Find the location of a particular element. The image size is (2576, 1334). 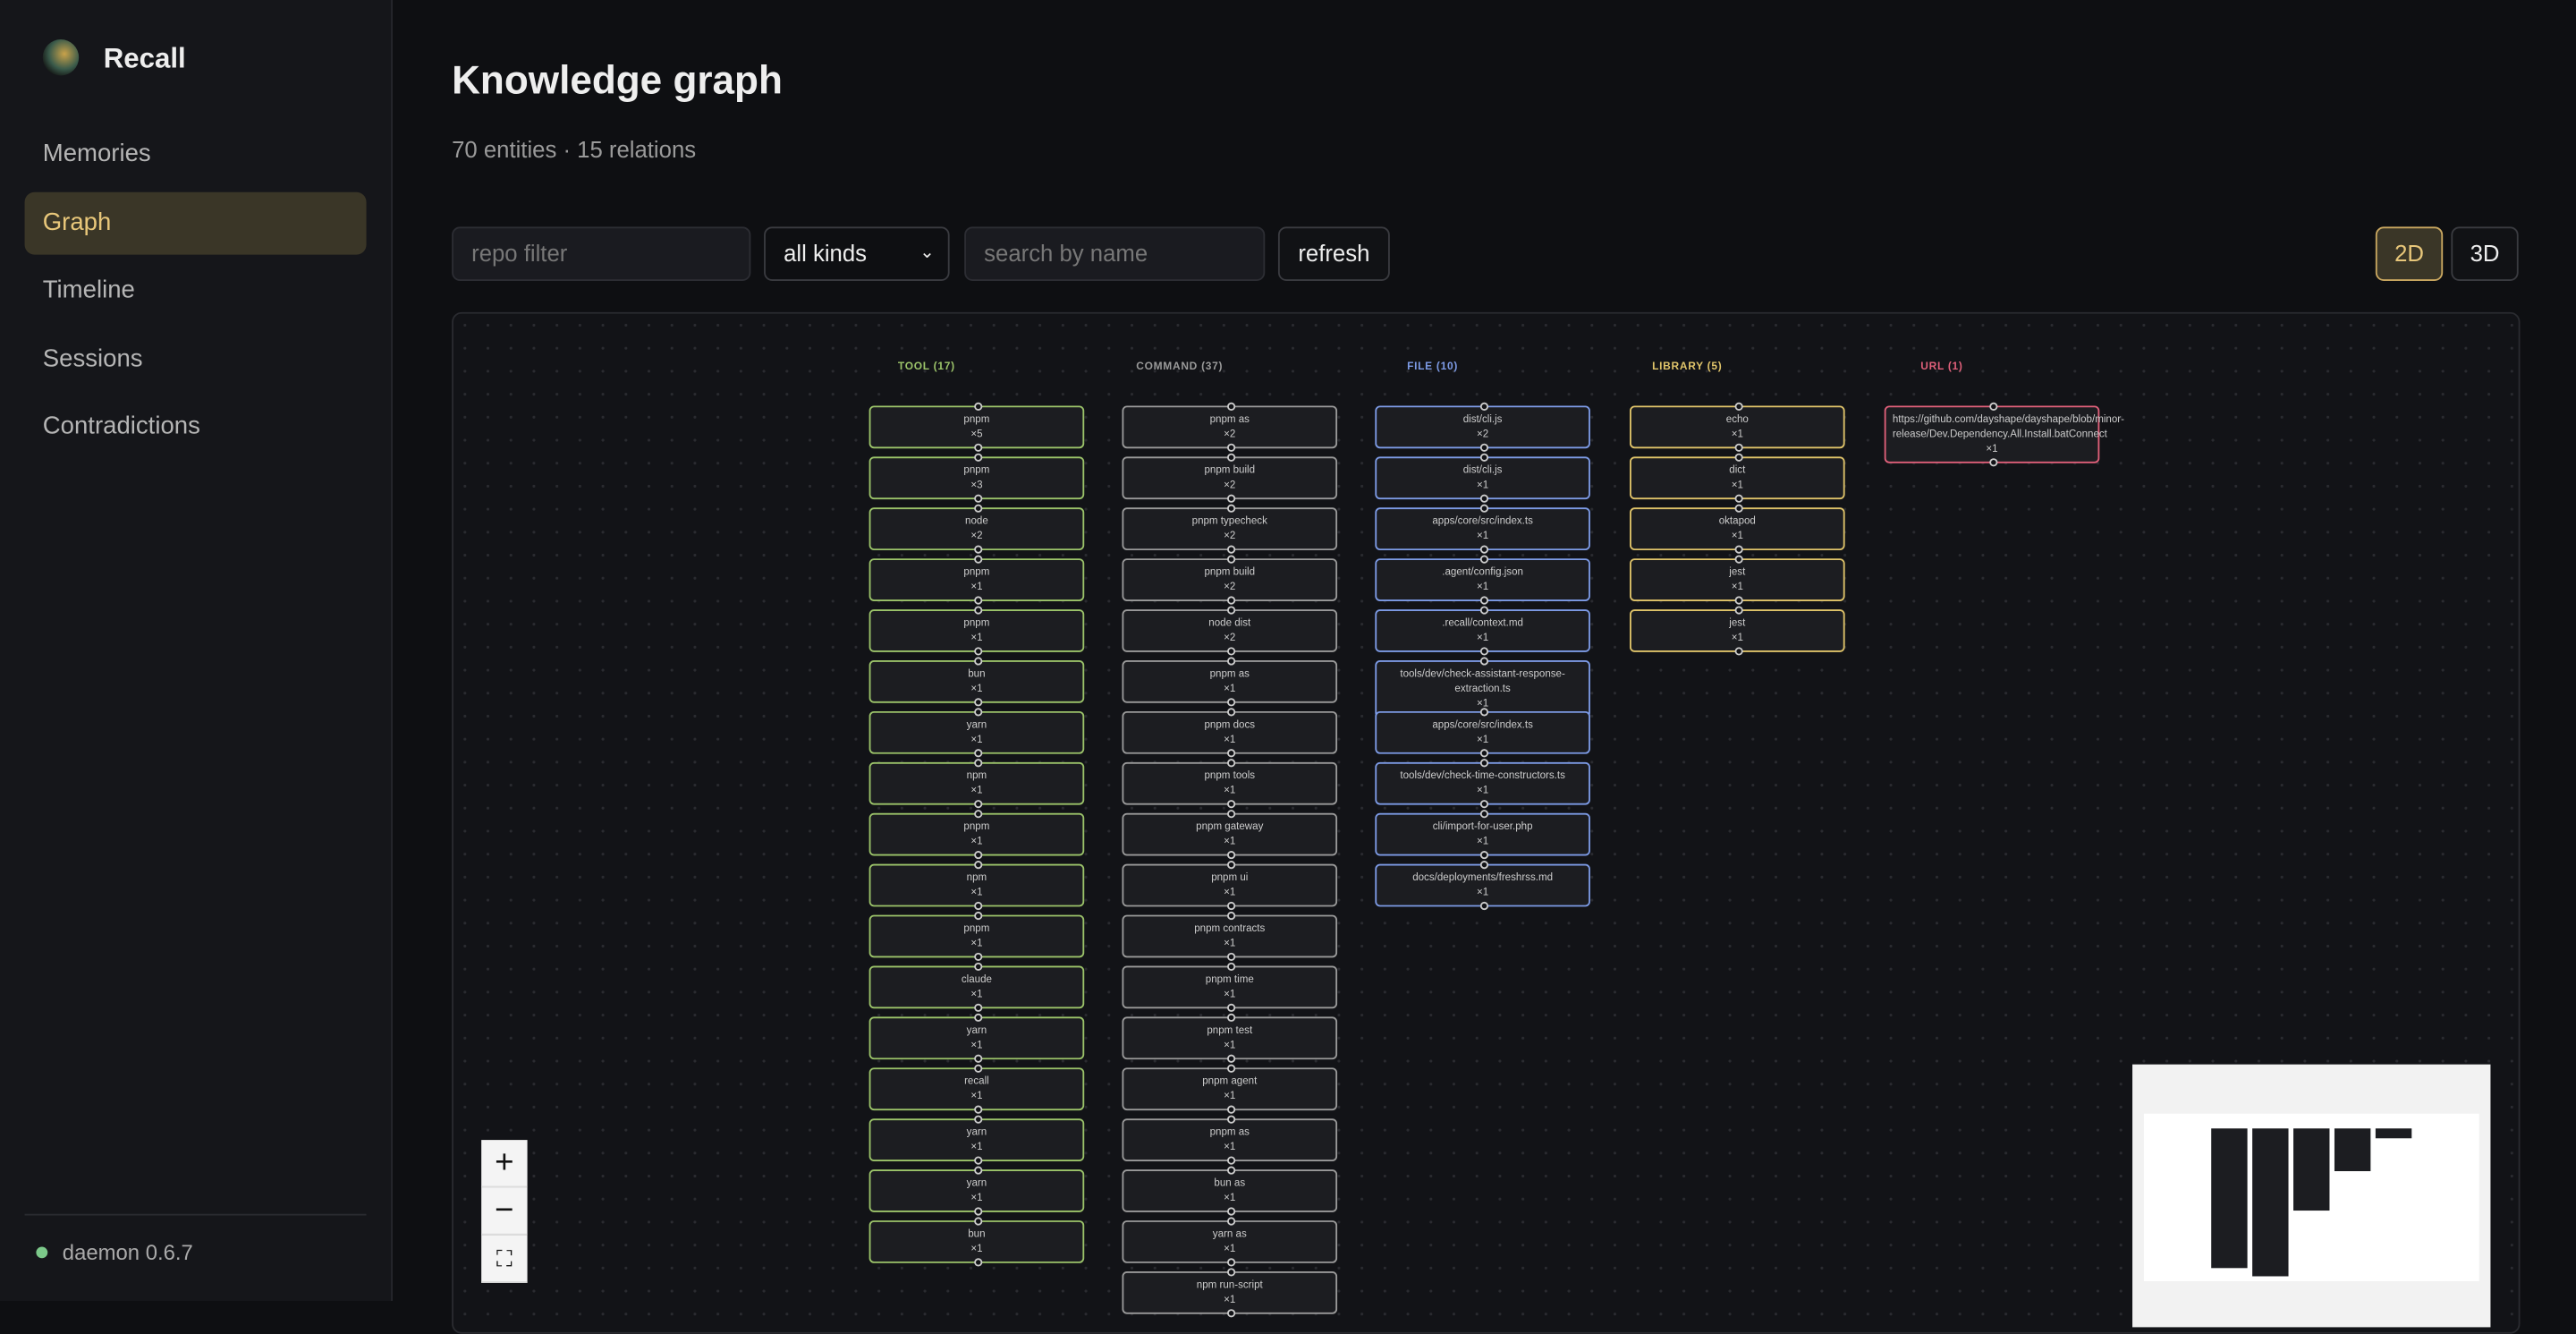

graph-node: pnpm ×3 is located at coordinates (977, 478).